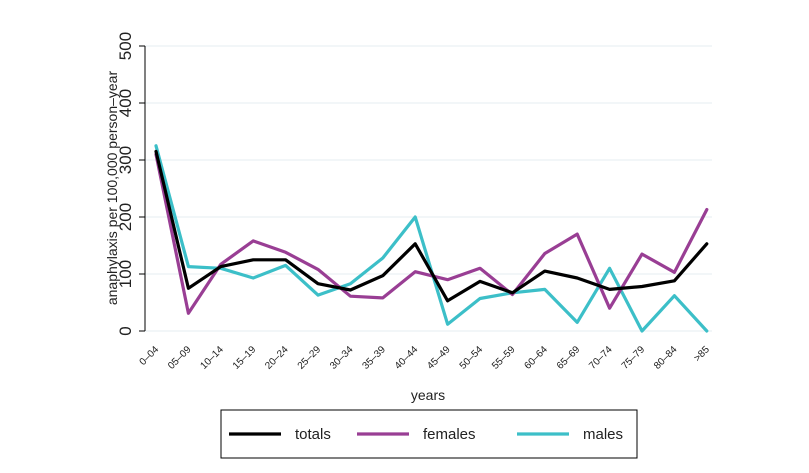  I want to click on legend-items: totals females males, so click(426, 434).